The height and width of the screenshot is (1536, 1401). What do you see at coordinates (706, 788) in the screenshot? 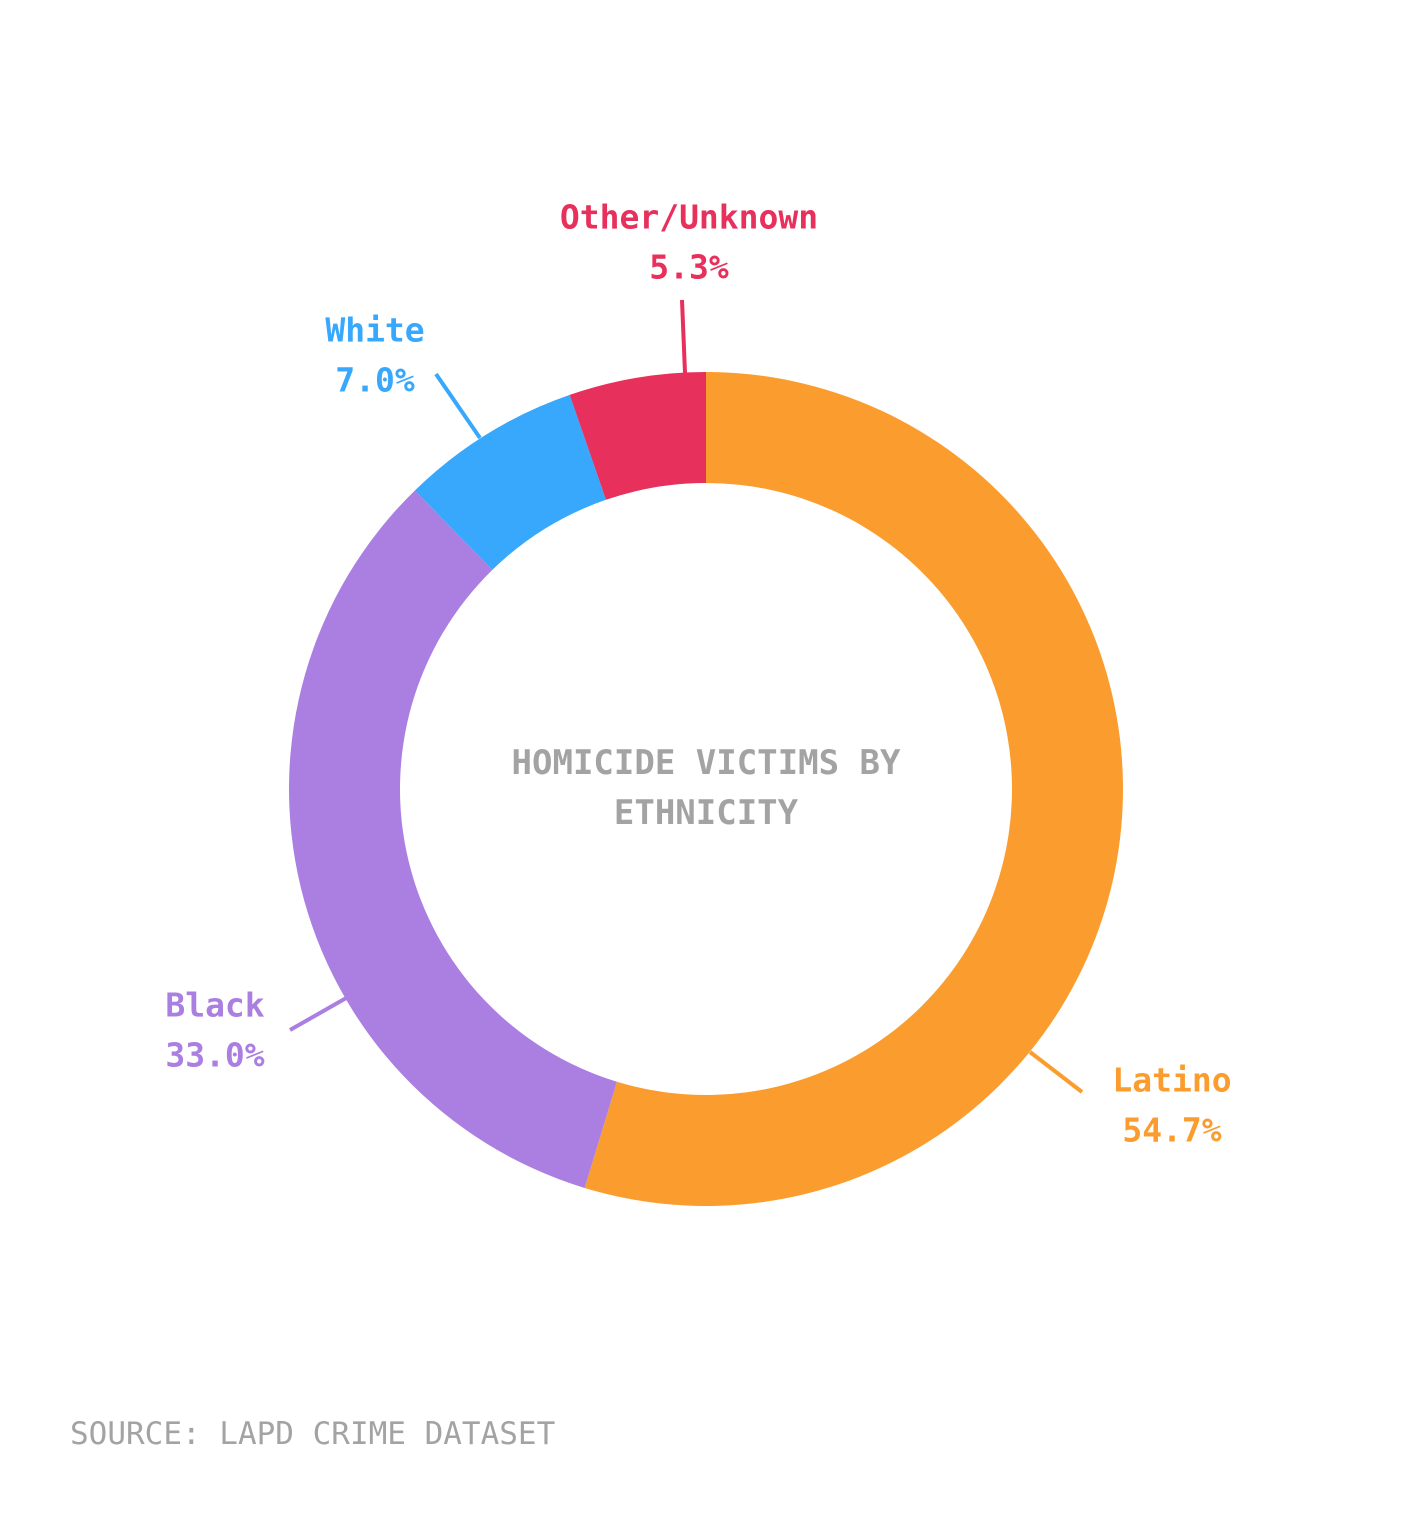
I see `chart-title: HOMICIDE VICTIMS BY ETHNICITY` at bounding box center [706, 788].